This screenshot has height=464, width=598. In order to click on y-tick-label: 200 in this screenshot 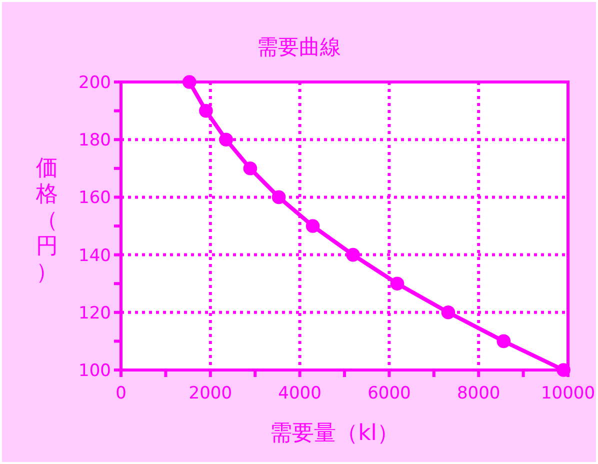, I will do `click(94, 82)`.